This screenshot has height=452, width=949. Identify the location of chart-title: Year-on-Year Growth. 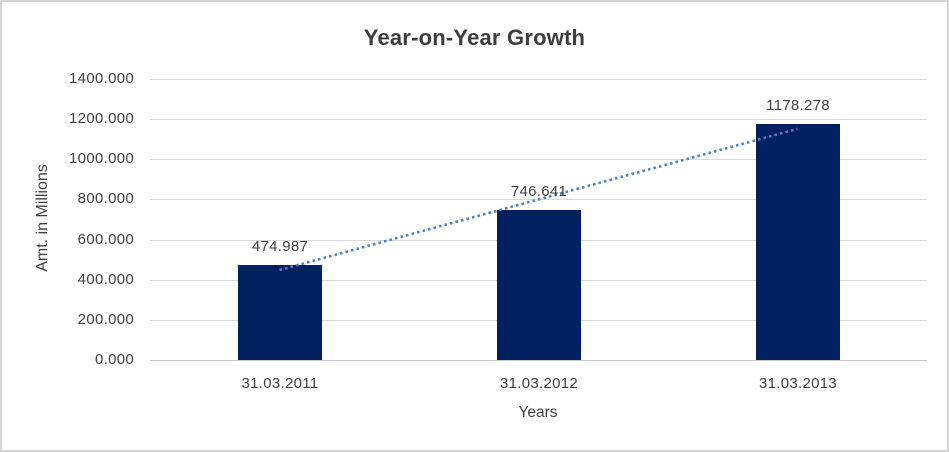
(474, 37).